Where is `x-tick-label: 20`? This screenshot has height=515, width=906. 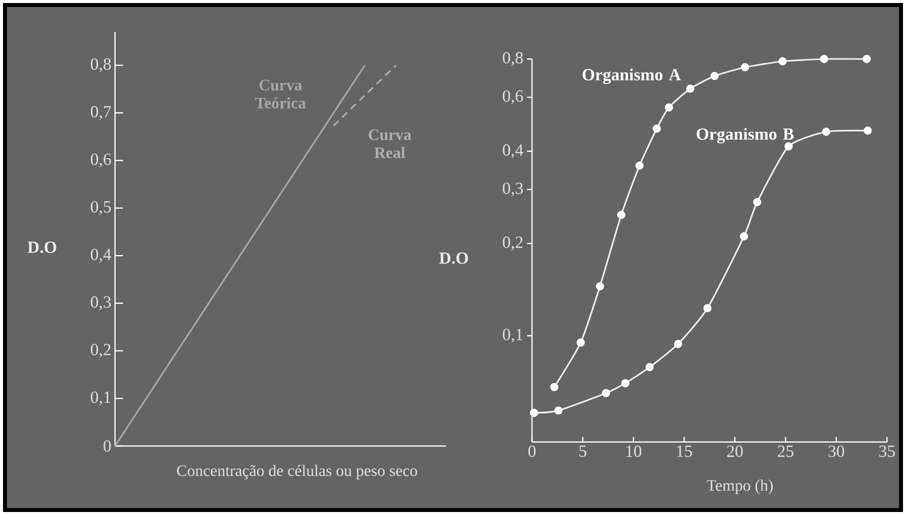 x-tick-label: 20 is located at coordinates (735, 452).